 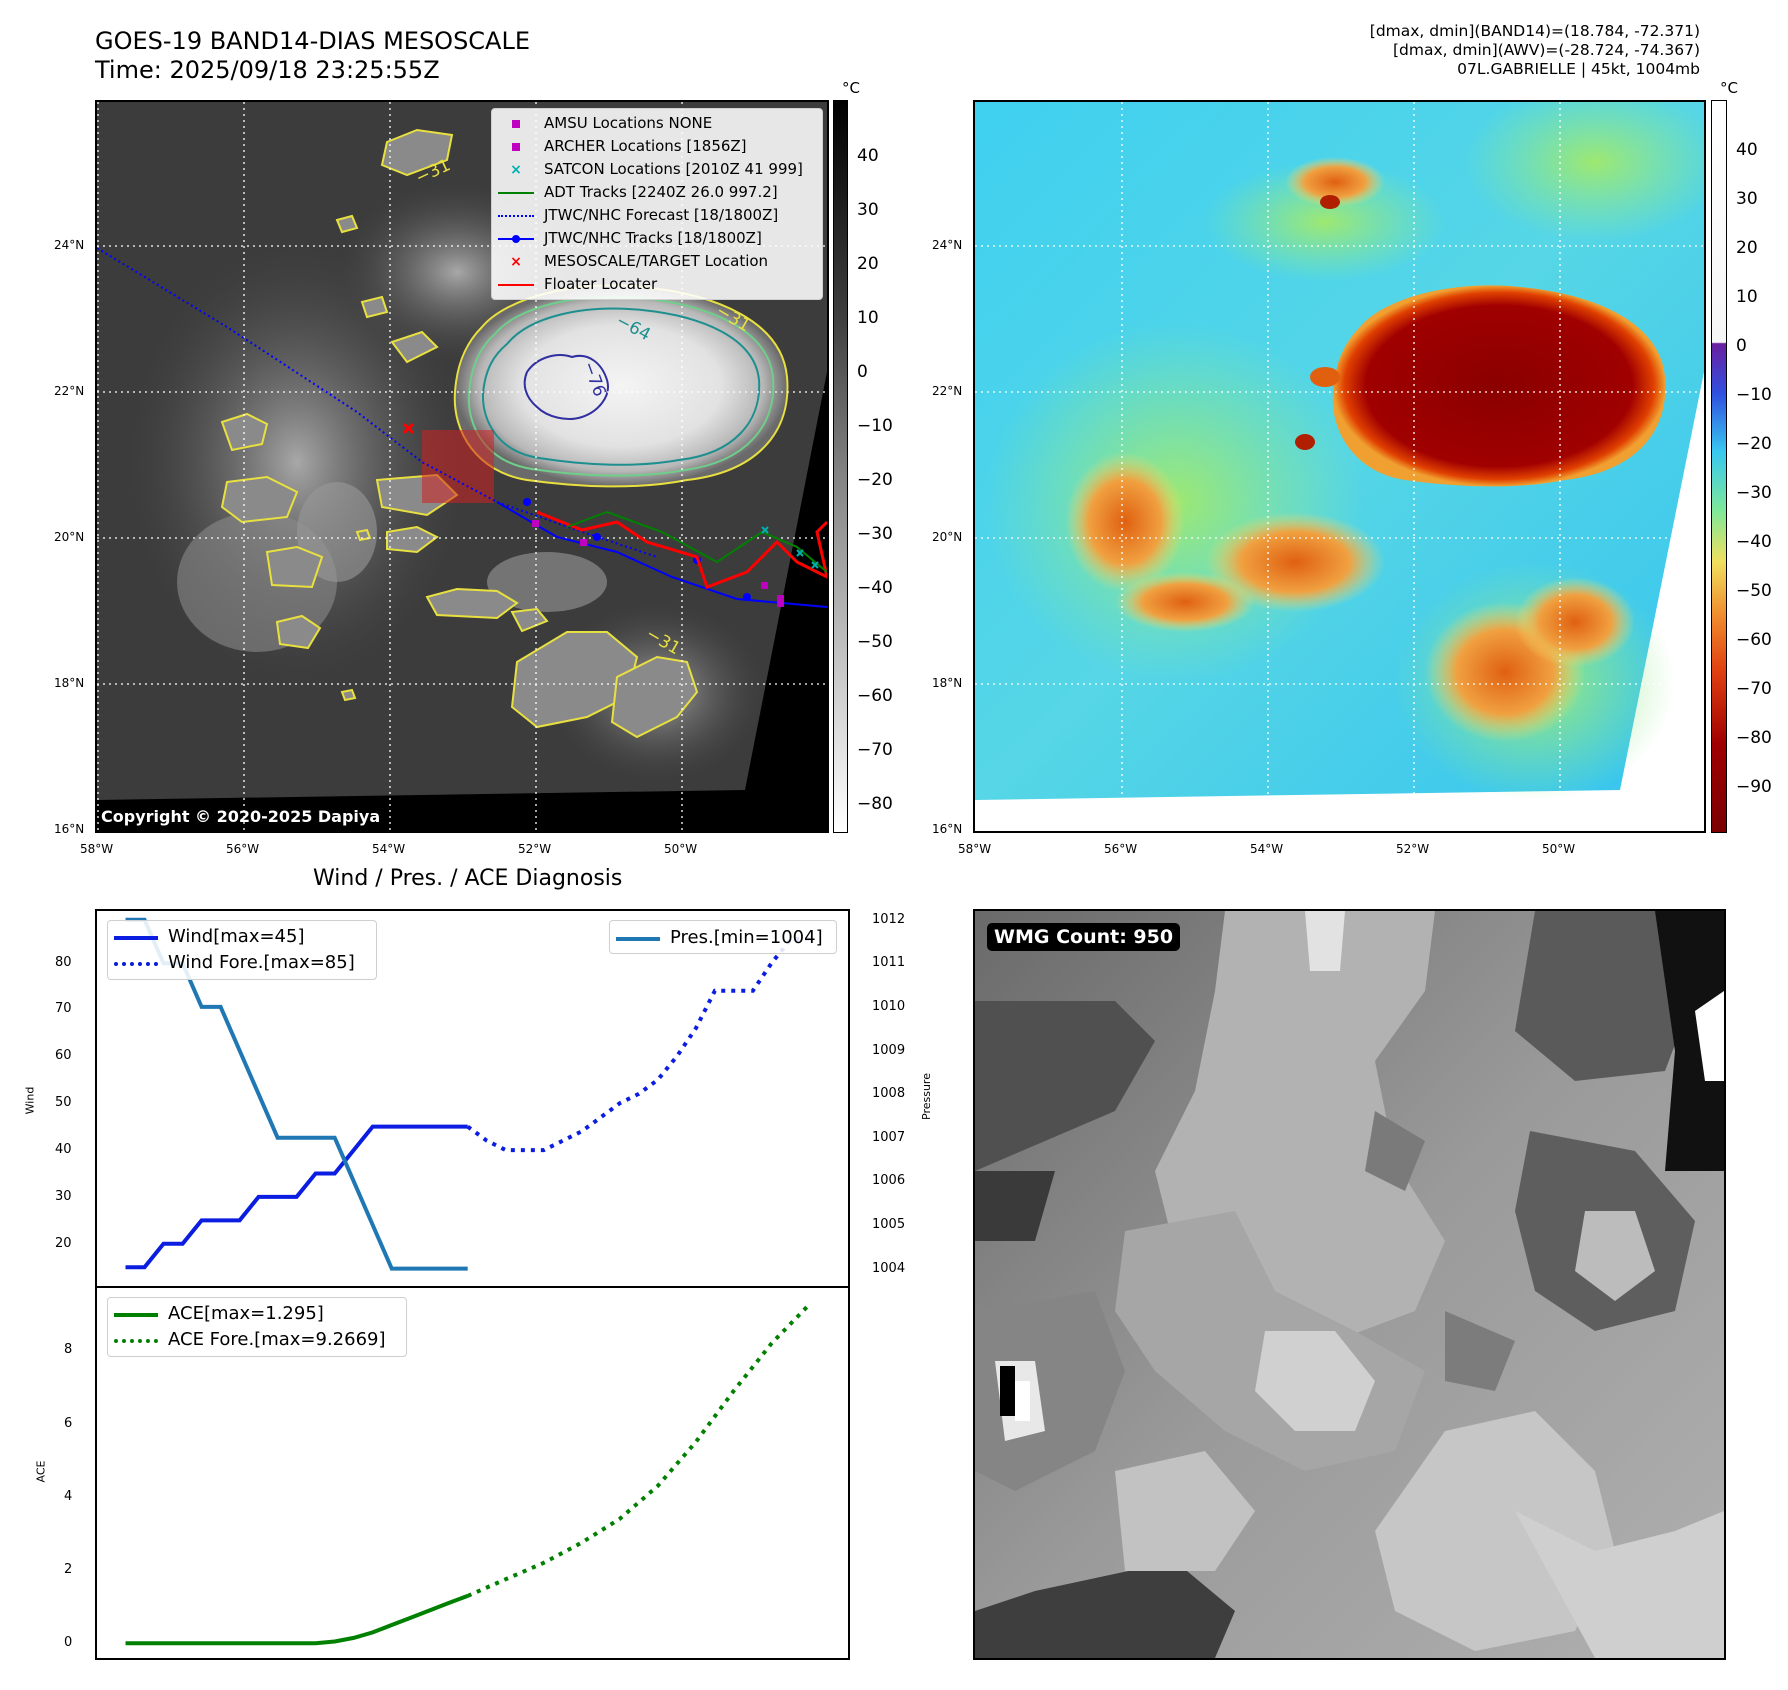 I want to click on jtwc-track-line, so click(x=661, y=554).